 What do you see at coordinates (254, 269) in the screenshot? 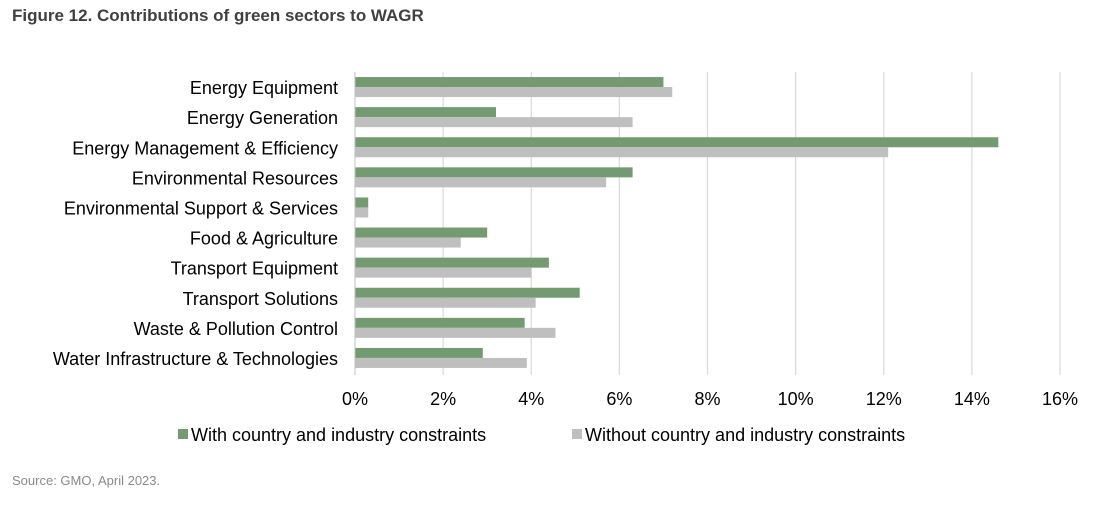
I see `category-label: Transport Equipment` at bounding box center [254, 269].